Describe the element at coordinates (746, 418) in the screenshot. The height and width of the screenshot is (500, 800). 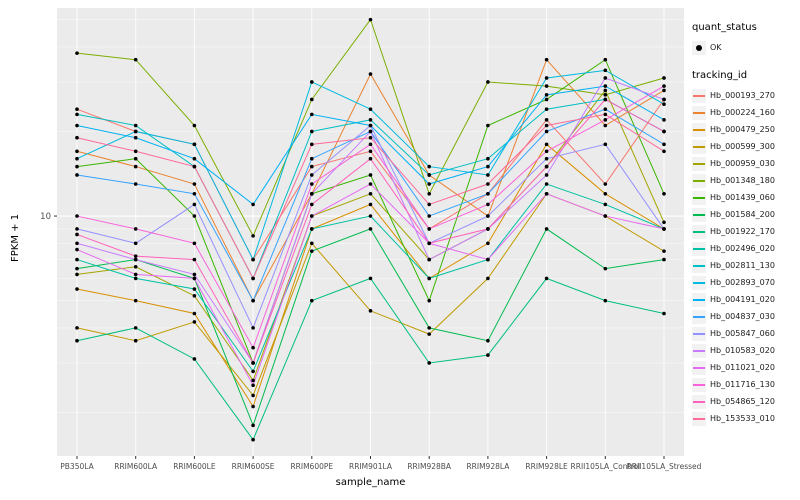
I see `legend-item: Hb_153533_010` at that location.